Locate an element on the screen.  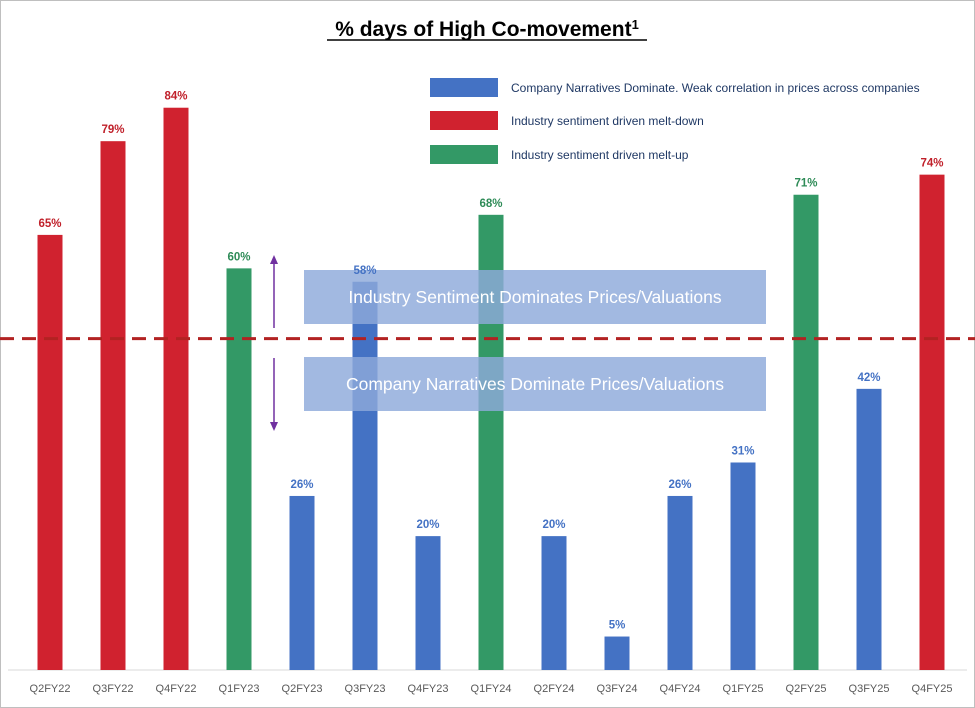
band-company-narratives is located at coordinates (535, 384).